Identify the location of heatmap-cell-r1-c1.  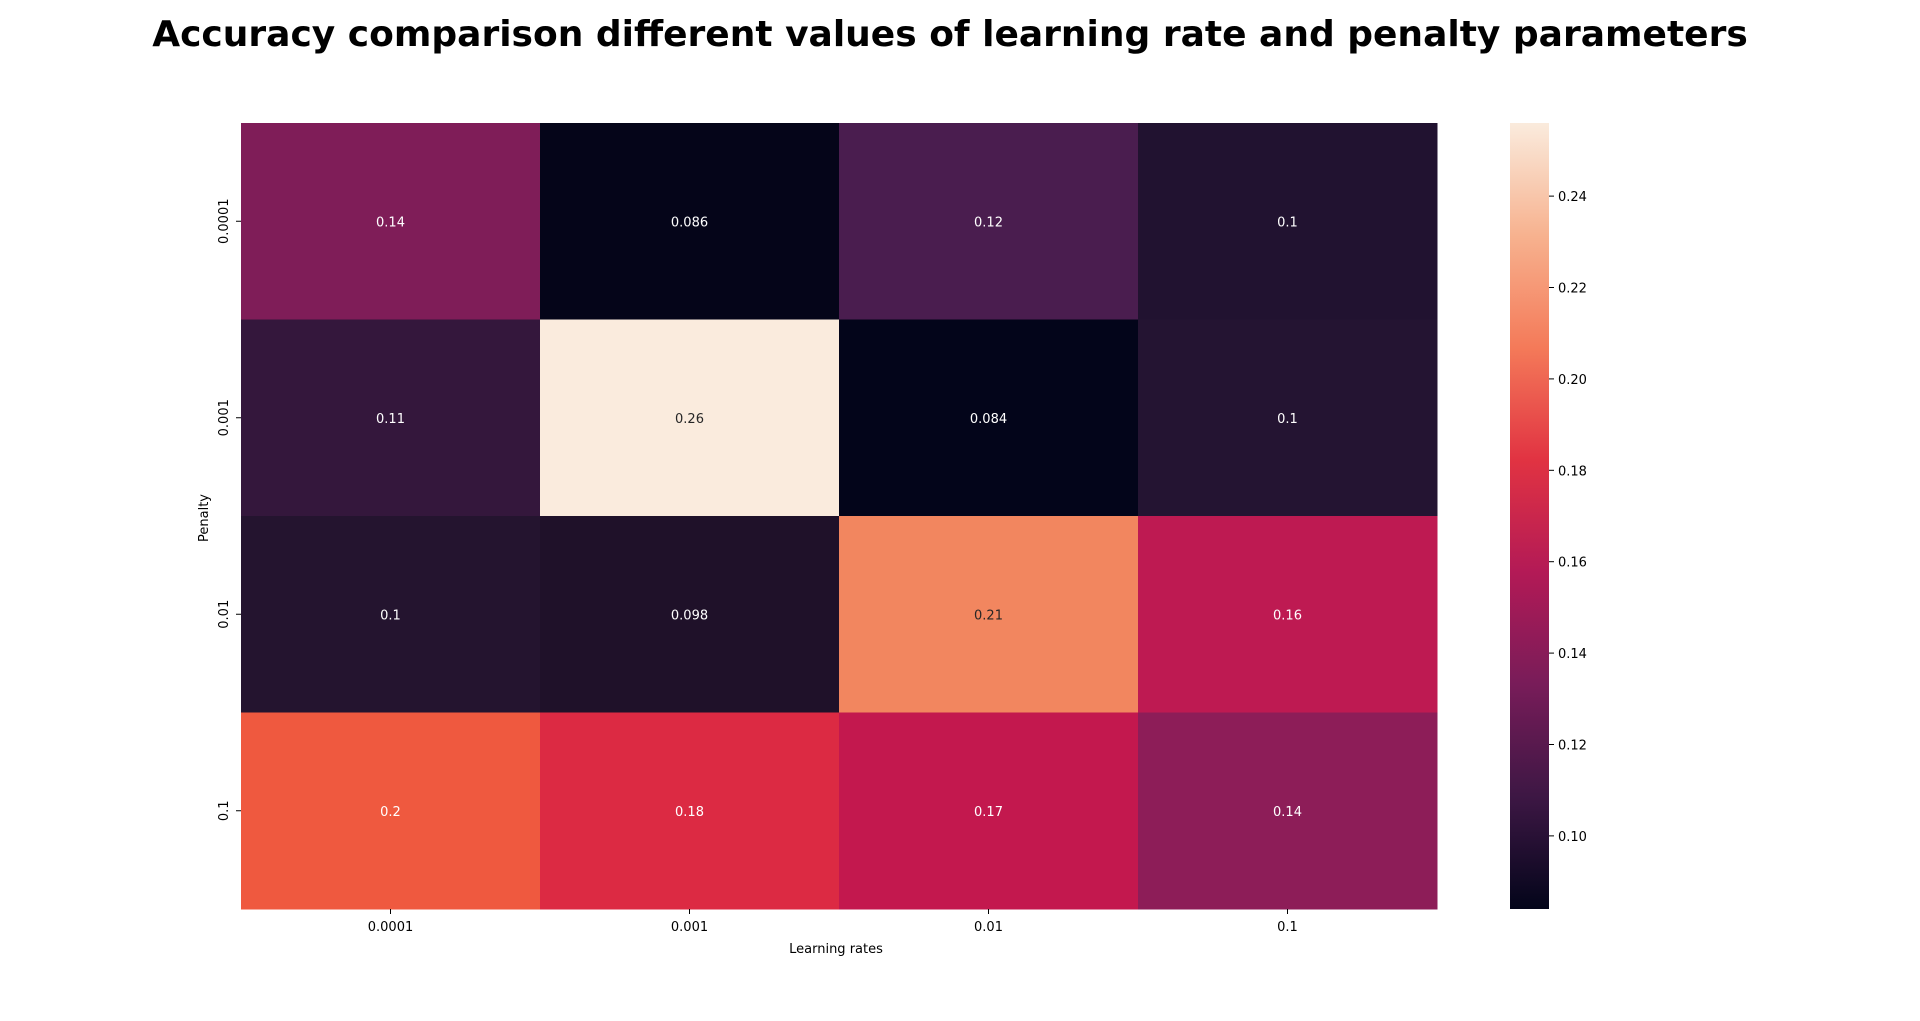
(690, 418).